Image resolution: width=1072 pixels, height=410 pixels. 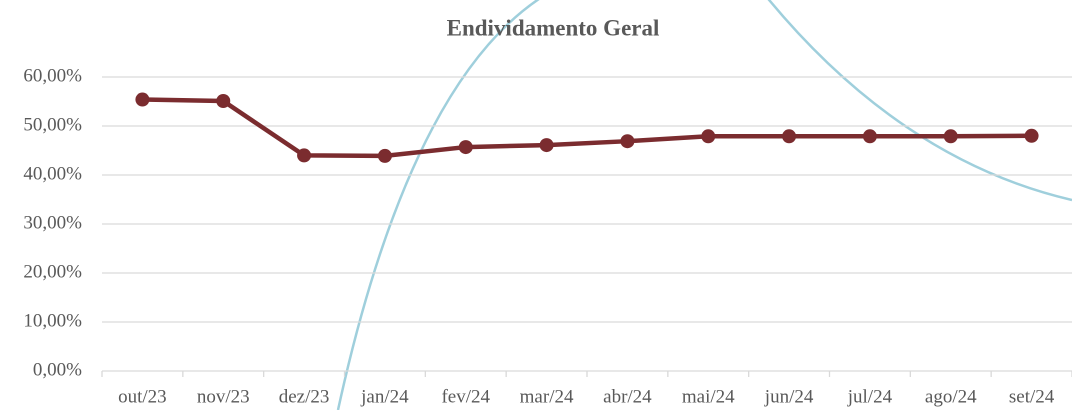 I want to click on y-tick-label: 10,00%, so click(x=52, y=320).